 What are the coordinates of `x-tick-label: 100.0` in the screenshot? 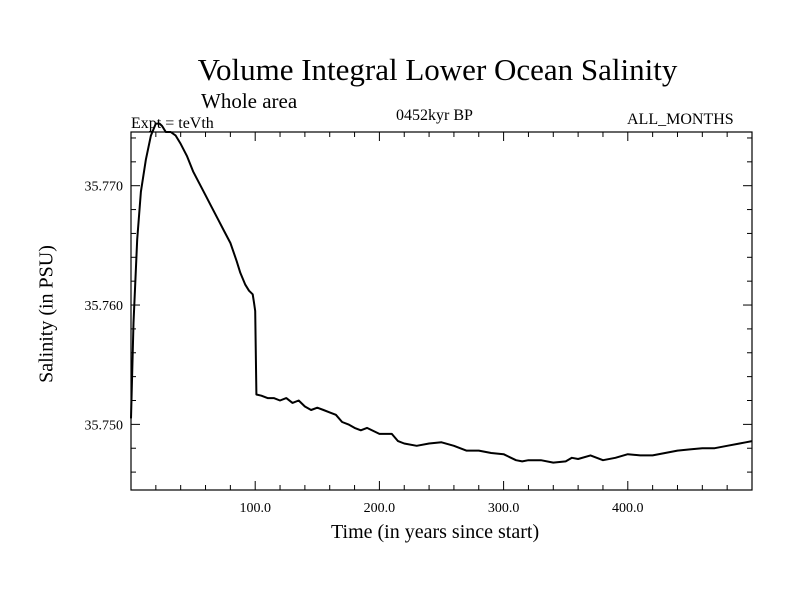 It's located at (255, 508).